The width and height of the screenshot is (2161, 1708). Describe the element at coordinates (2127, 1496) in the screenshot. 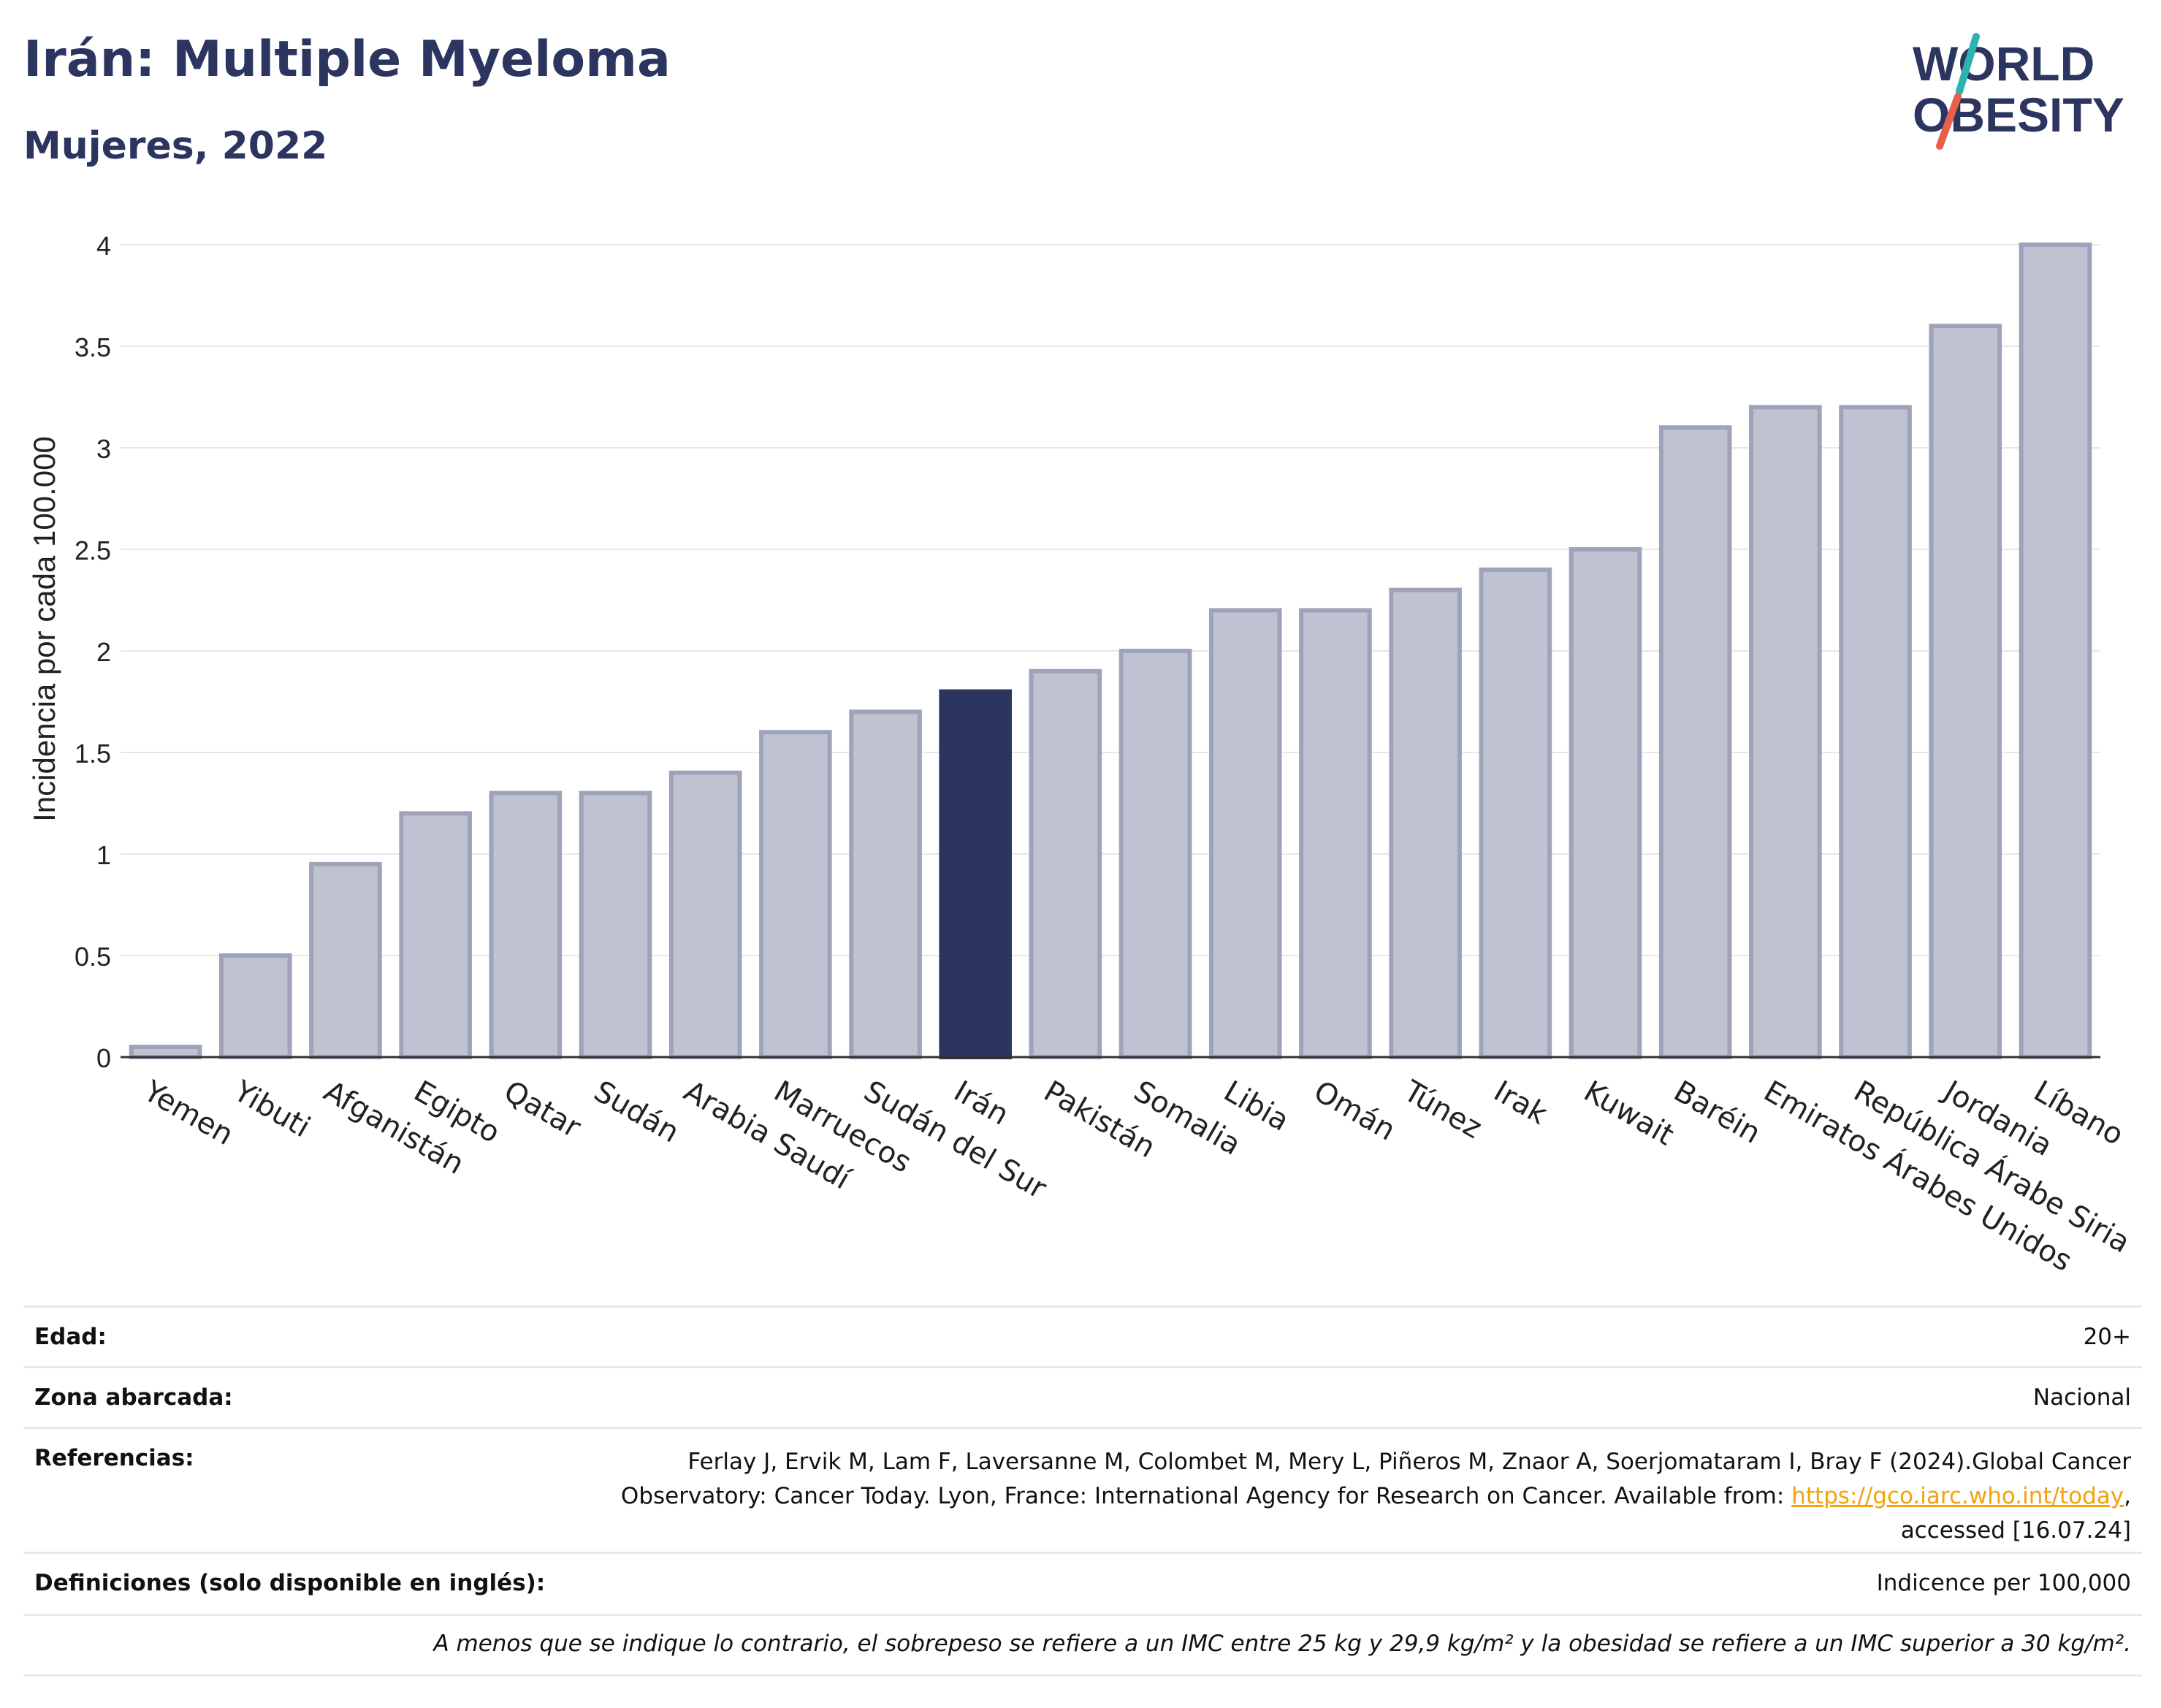

I see `references-line-2-end: ,` at that location.